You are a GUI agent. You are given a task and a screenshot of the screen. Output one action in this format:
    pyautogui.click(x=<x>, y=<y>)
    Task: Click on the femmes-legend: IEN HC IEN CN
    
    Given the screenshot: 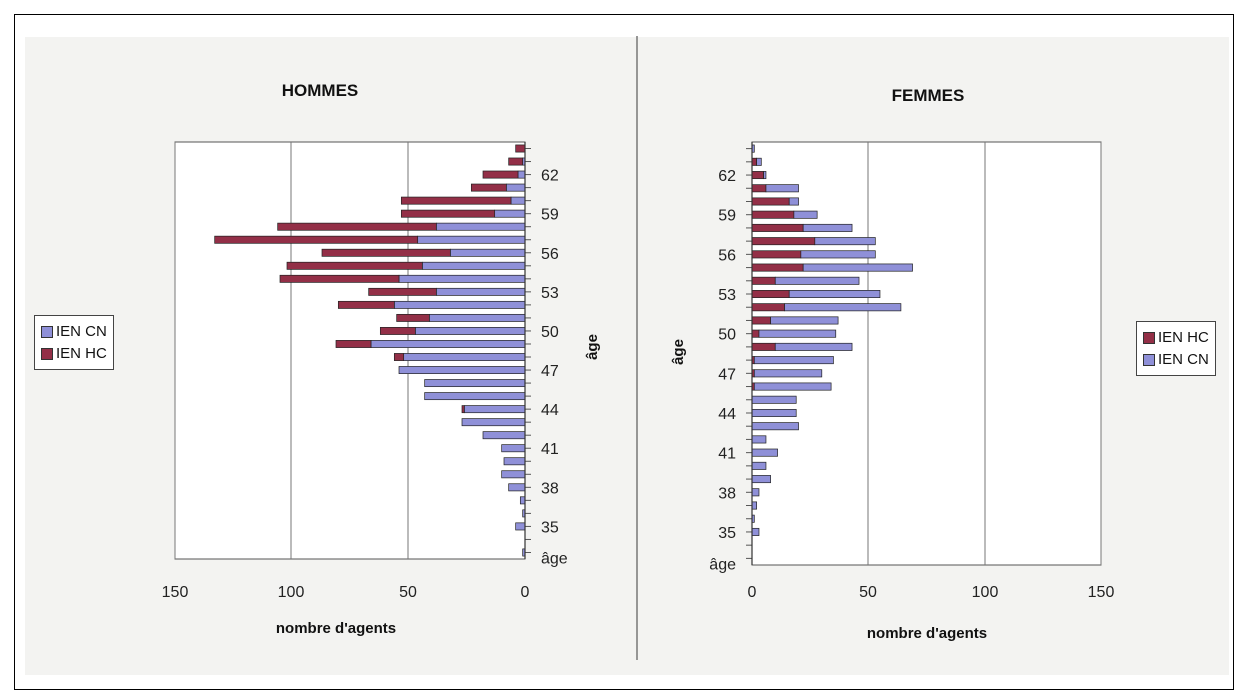 What is the action you would take?
    pyautogui.click(x=1176, y=348)
    